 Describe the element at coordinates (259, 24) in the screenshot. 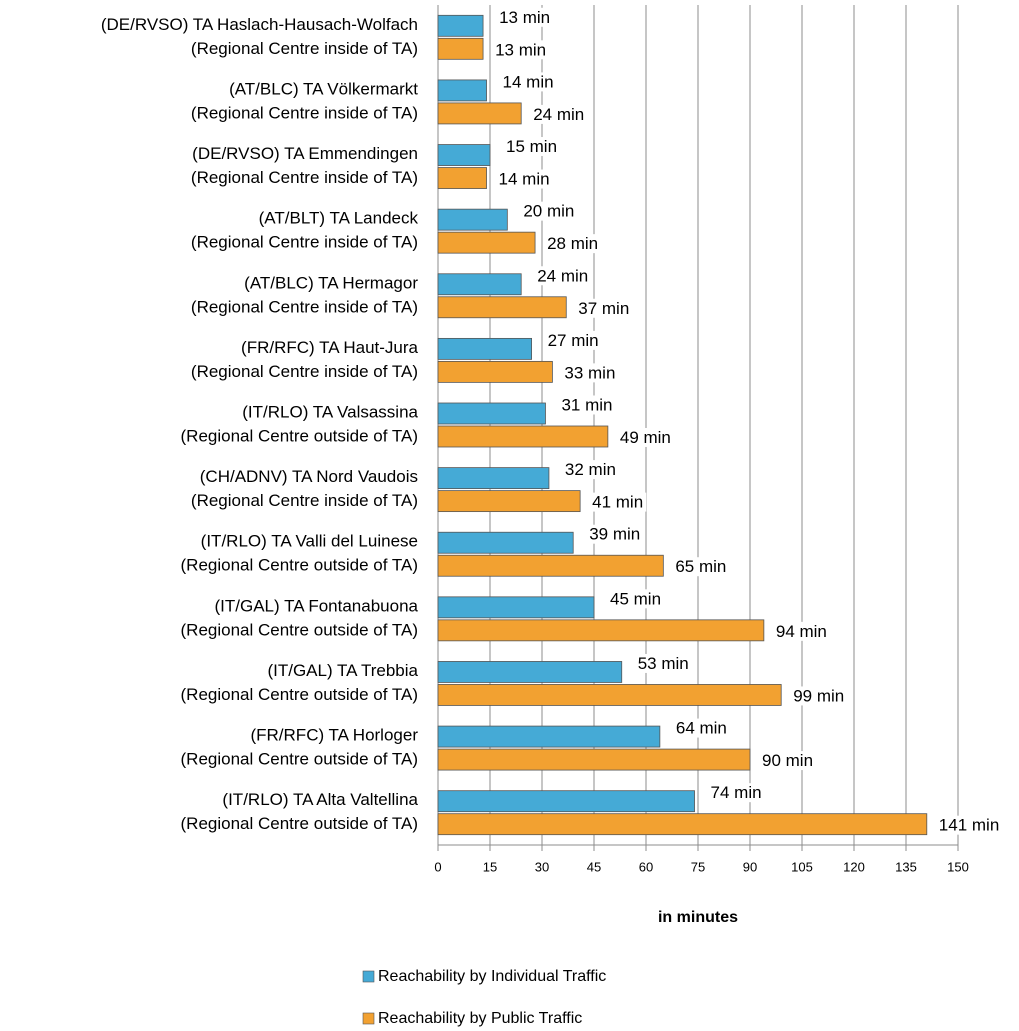

I see `category-label: (DE/RVSO) TA Haslach-Hausach-Wolfach` at that location.